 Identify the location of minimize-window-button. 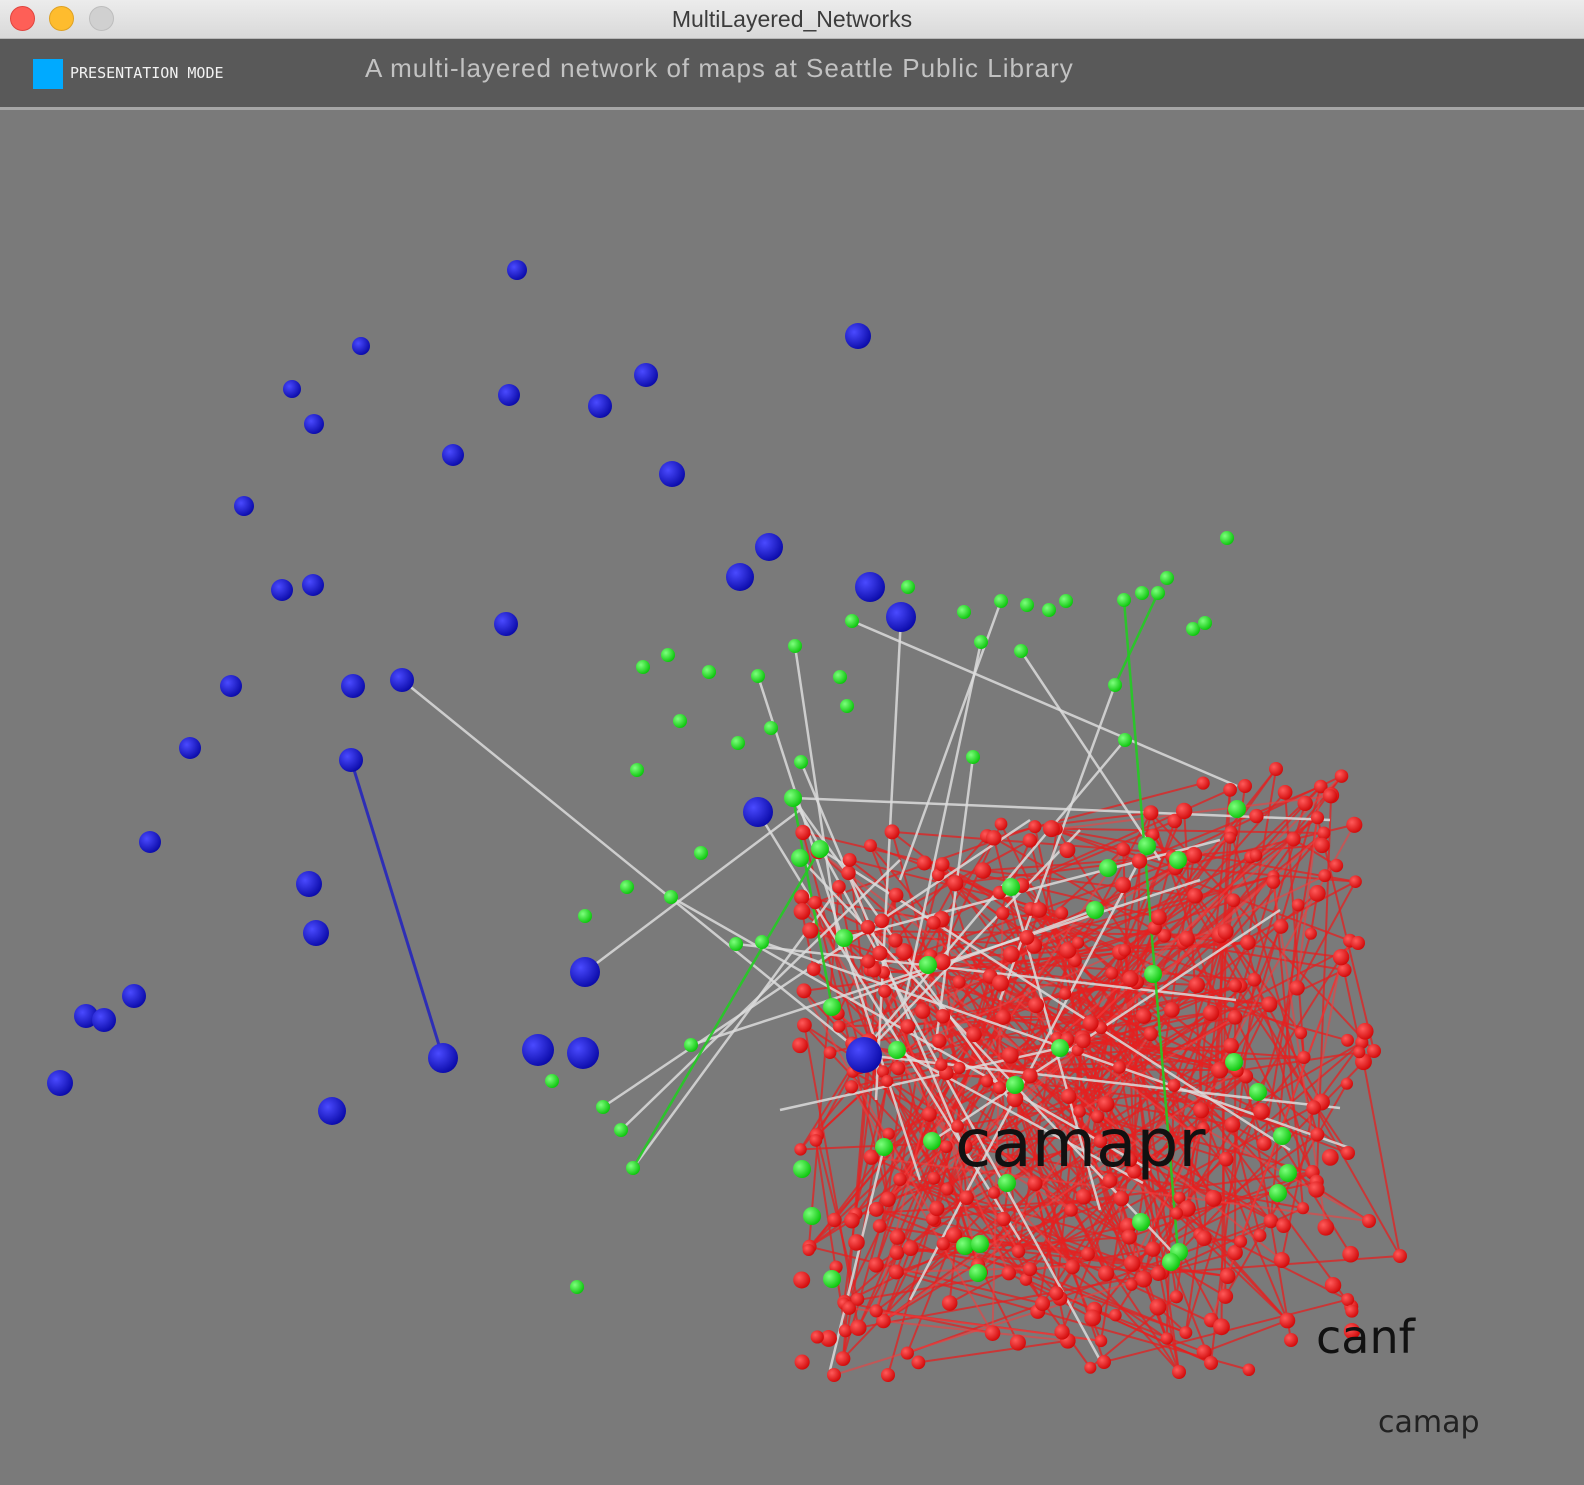
(61, 18).